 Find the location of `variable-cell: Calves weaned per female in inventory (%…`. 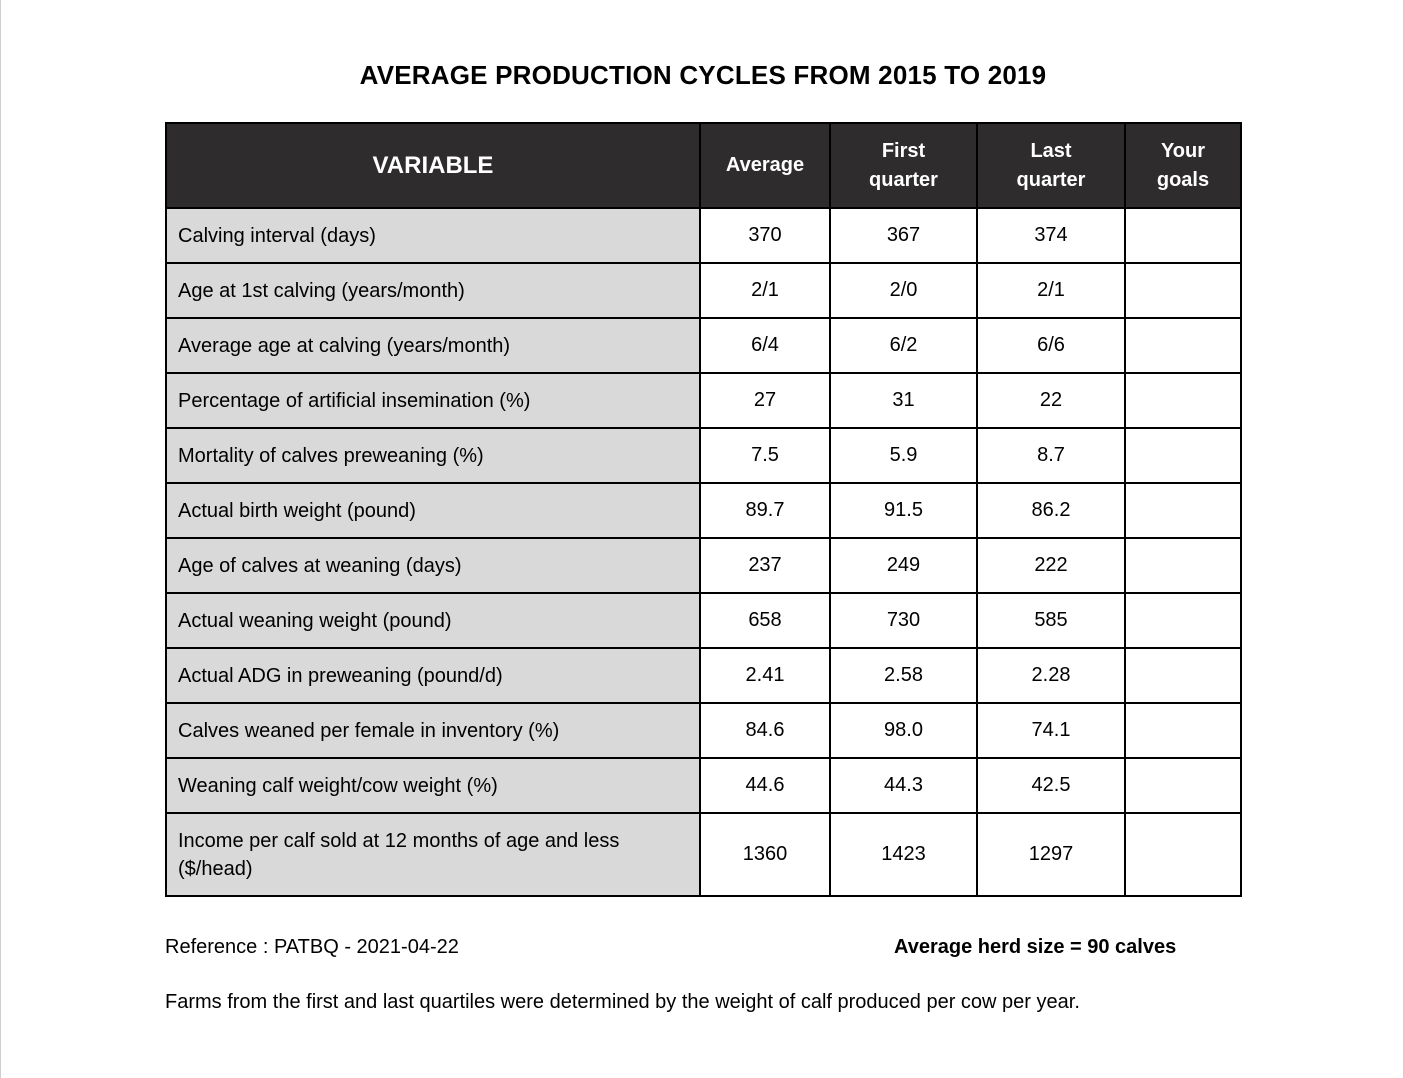

variable-cell: Calves weaned per female in inventory (%… is located at coordinates (433, 730).